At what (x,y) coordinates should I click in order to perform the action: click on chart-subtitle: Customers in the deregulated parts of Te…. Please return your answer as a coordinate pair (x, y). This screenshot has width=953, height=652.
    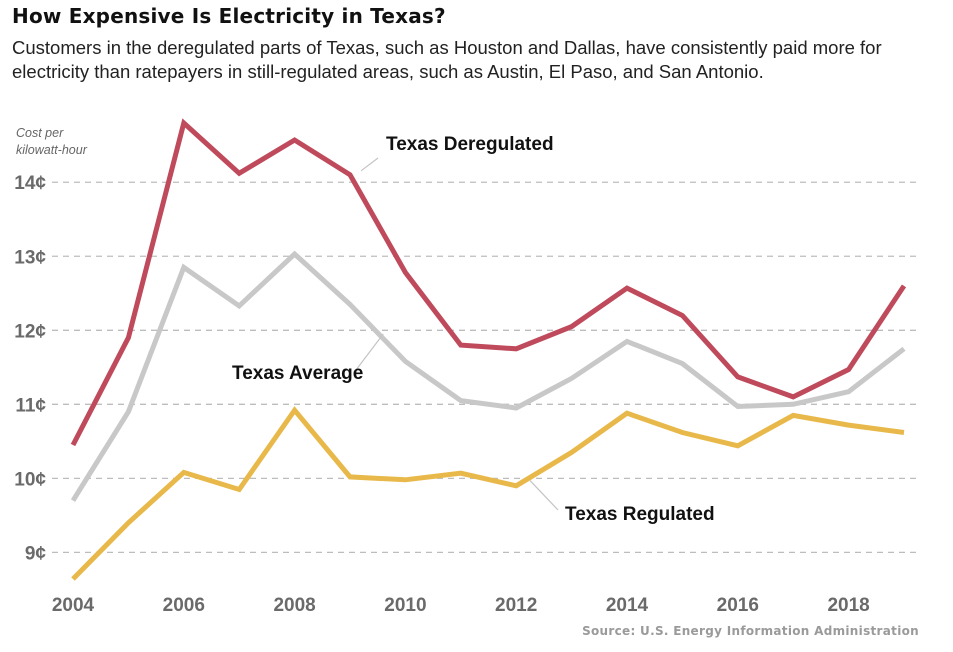
    Looking at the image, I should click on (447, 59).